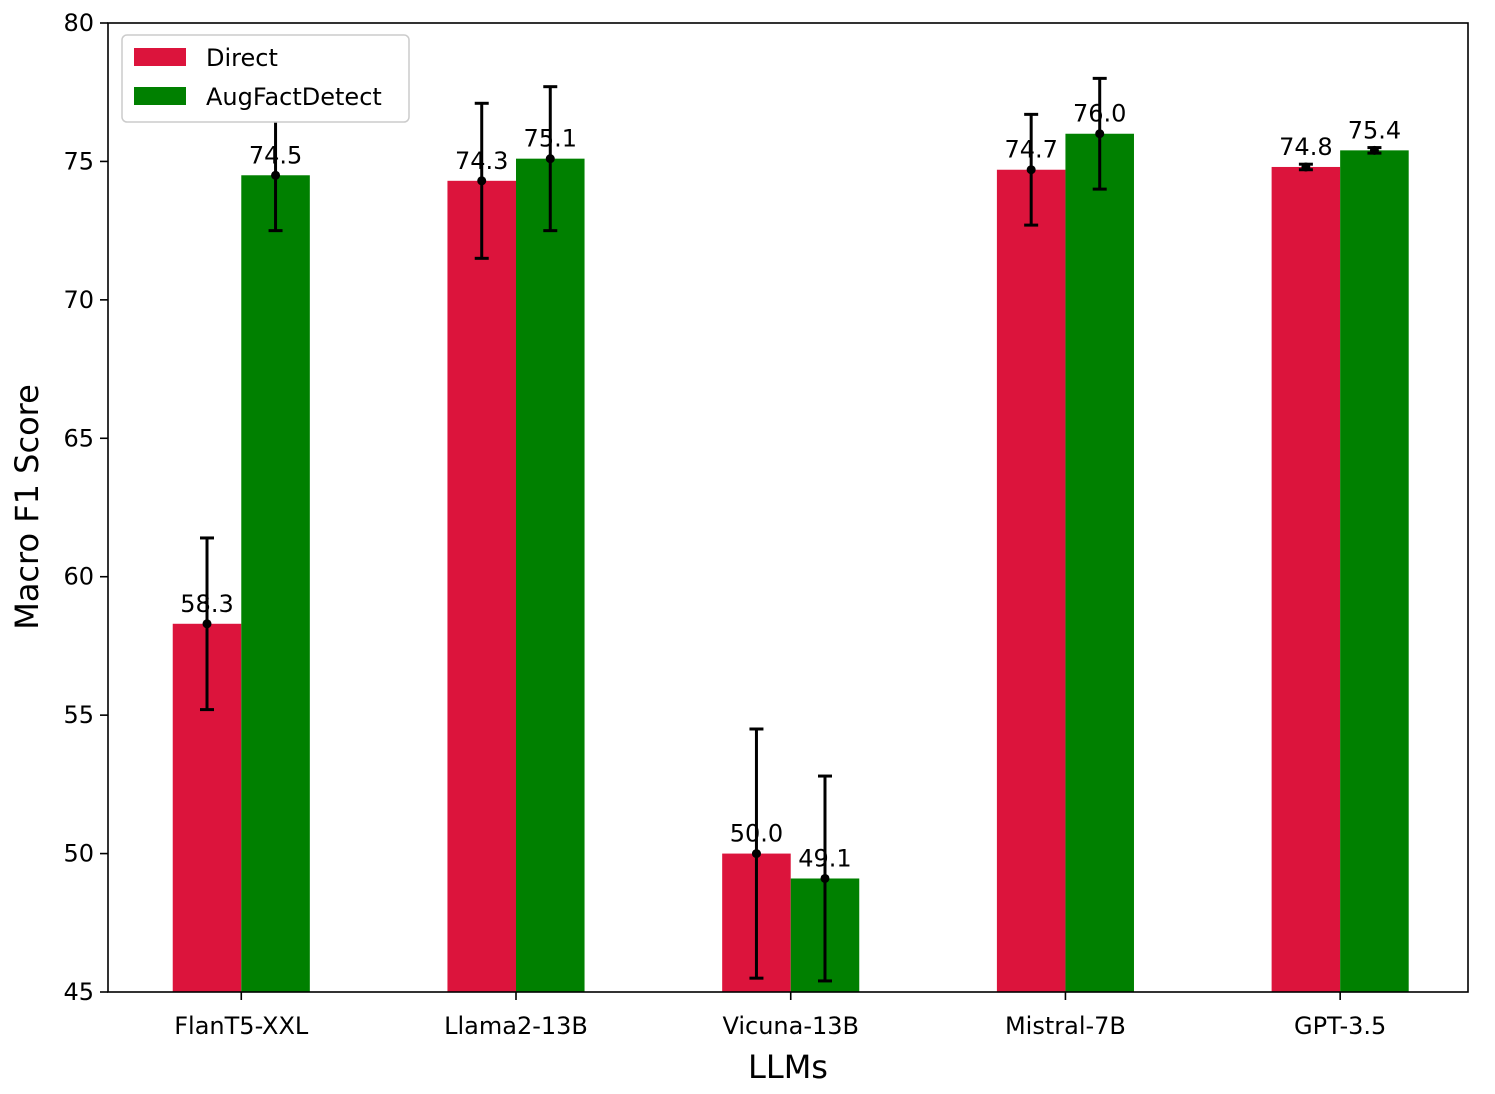 Image resolution: width=1495 pixels, height=1094 pixels. What do you see at coordinates (756, 834) in the screenshot?
I see `data-label-direct: 50.0` at bounding box center [756, 834].